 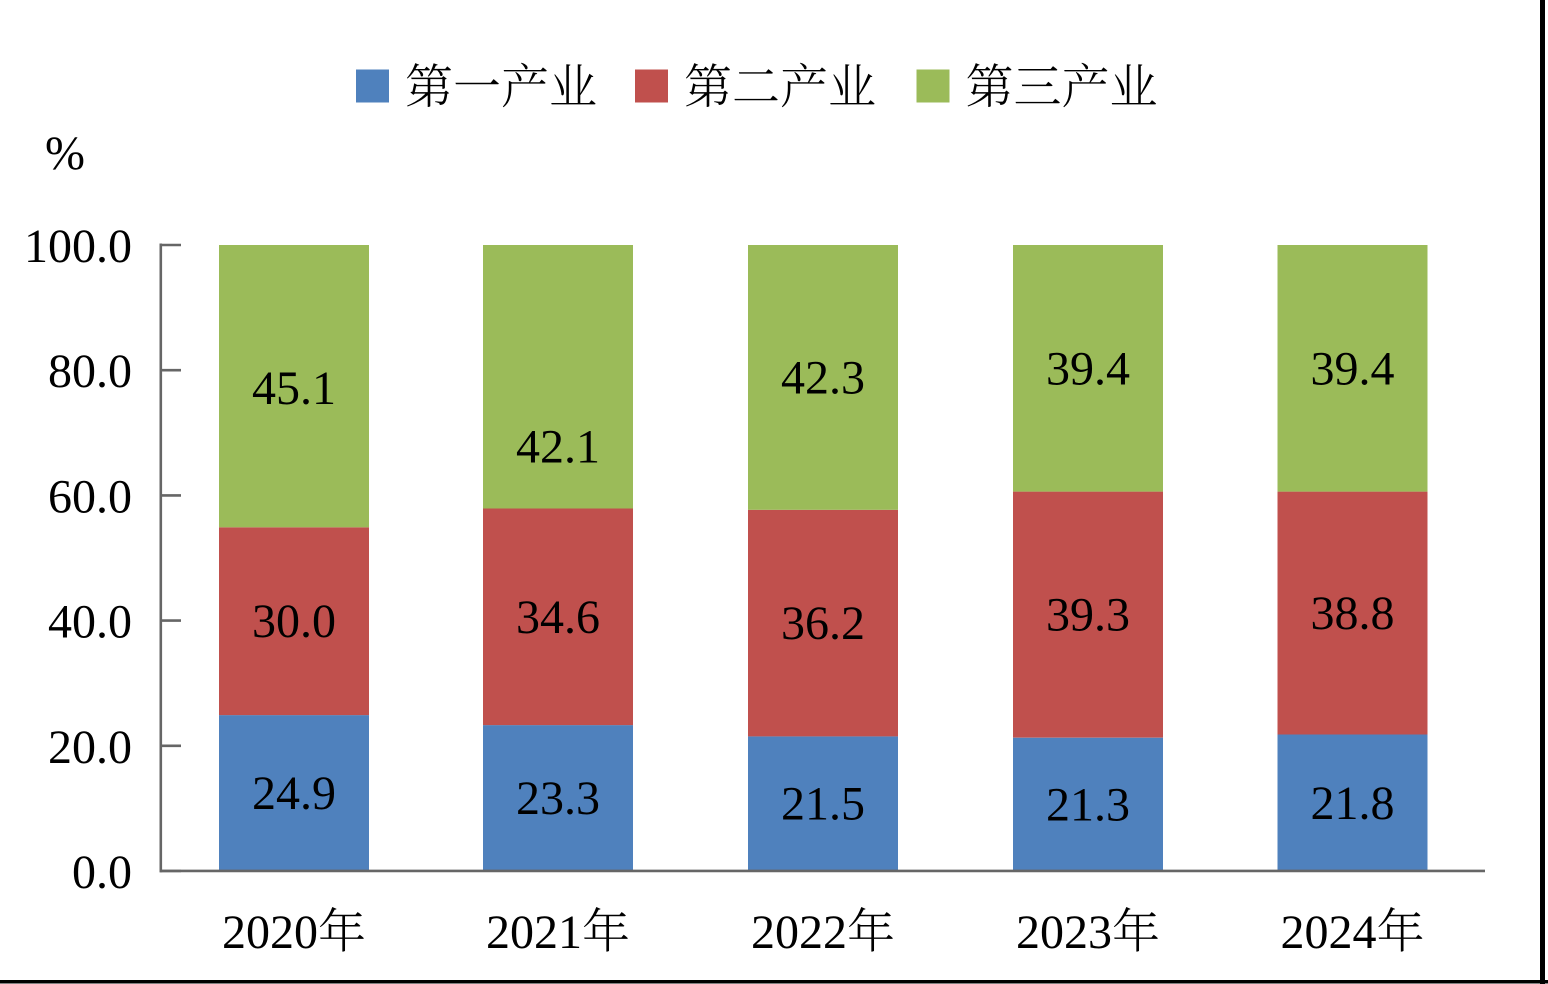 What do you see at coordinates (534, 932) in the screenshot?
I see `svg-text: 2021` at bounding box center [534, 932].